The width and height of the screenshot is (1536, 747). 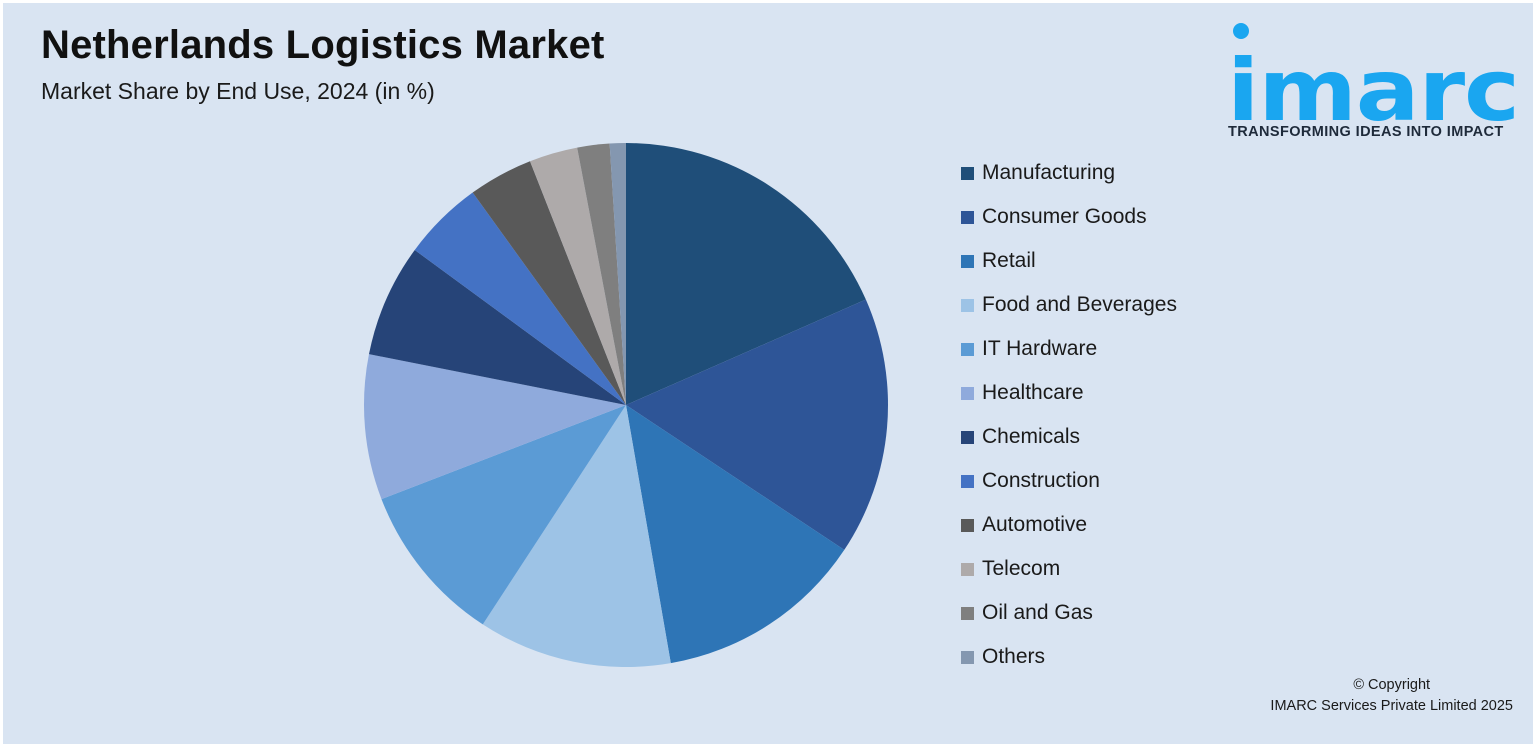 I want to click on logo-tagline: TRANSFORMING IDEAS INTO IMPACT, so click(x=1366, y=132).